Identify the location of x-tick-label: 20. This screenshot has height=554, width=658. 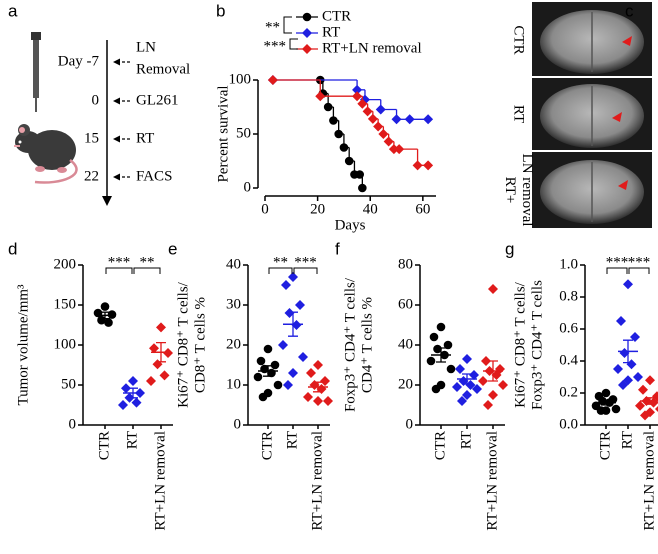
(317, 209).